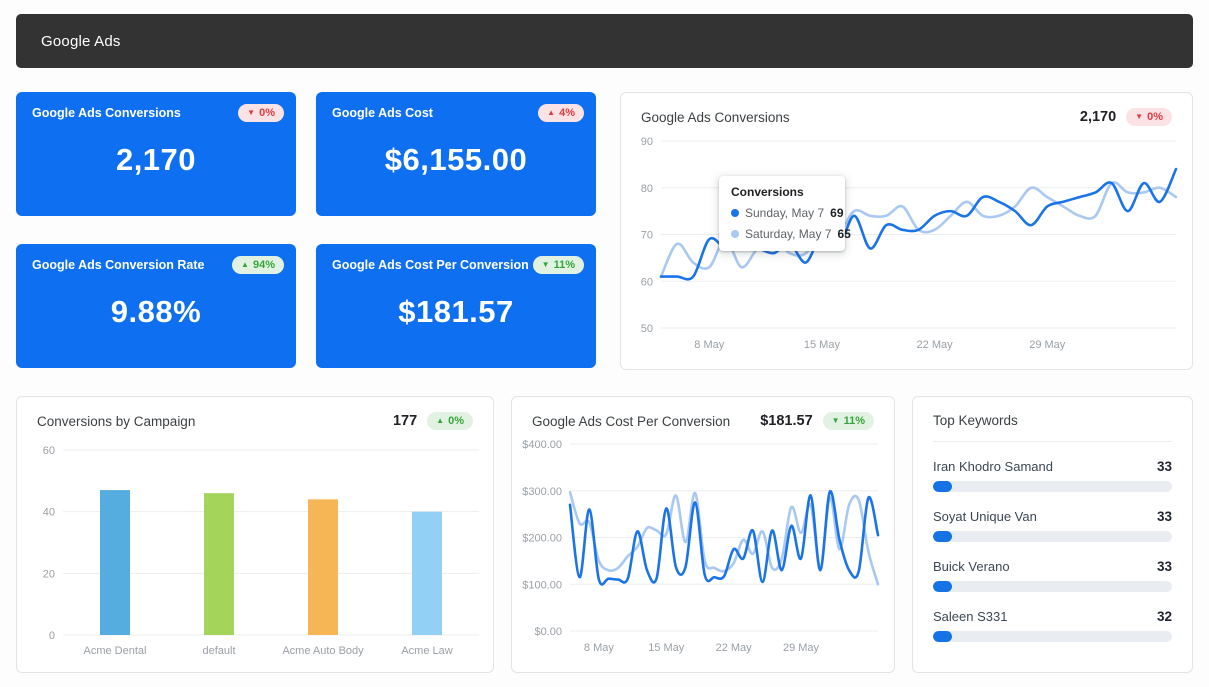 This screenshot has width=1209, height=687. I want to click on kpi-card-cost: Google Ads Cost ▲ 4% $6,155.00, so click(456, 154).